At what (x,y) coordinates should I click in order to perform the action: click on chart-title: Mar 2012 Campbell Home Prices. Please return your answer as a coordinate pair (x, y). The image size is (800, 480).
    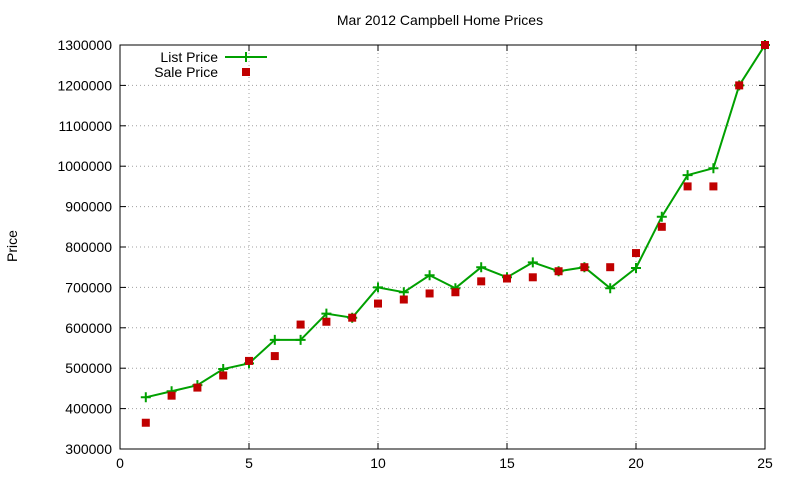
    Looking at the image, I should click on (440, 20).